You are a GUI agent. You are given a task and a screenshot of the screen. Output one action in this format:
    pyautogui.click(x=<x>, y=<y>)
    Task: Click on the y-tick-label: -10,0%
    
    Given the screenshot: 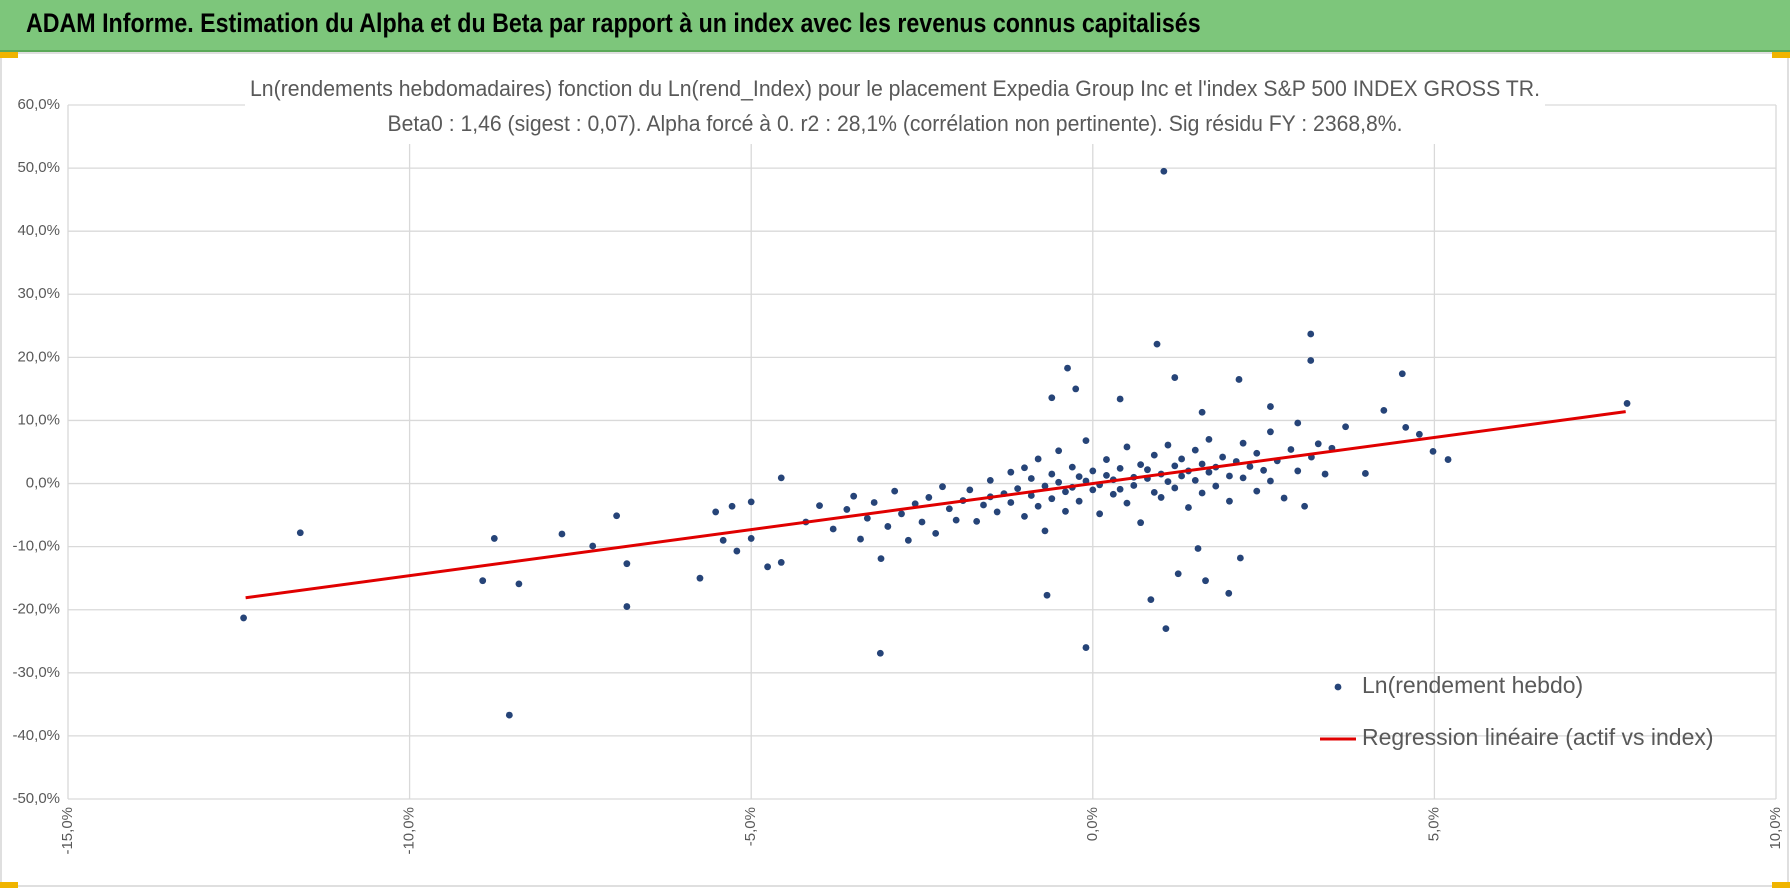 What is the action you would take?
    pyautogui.click(x=36, y=546)
    